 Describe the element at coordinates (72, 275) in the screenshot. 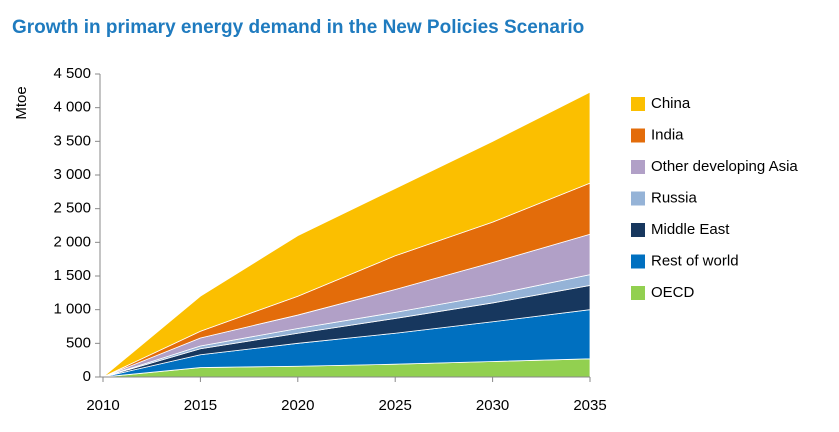

I see `y-tick-label: 1 500` at that location.